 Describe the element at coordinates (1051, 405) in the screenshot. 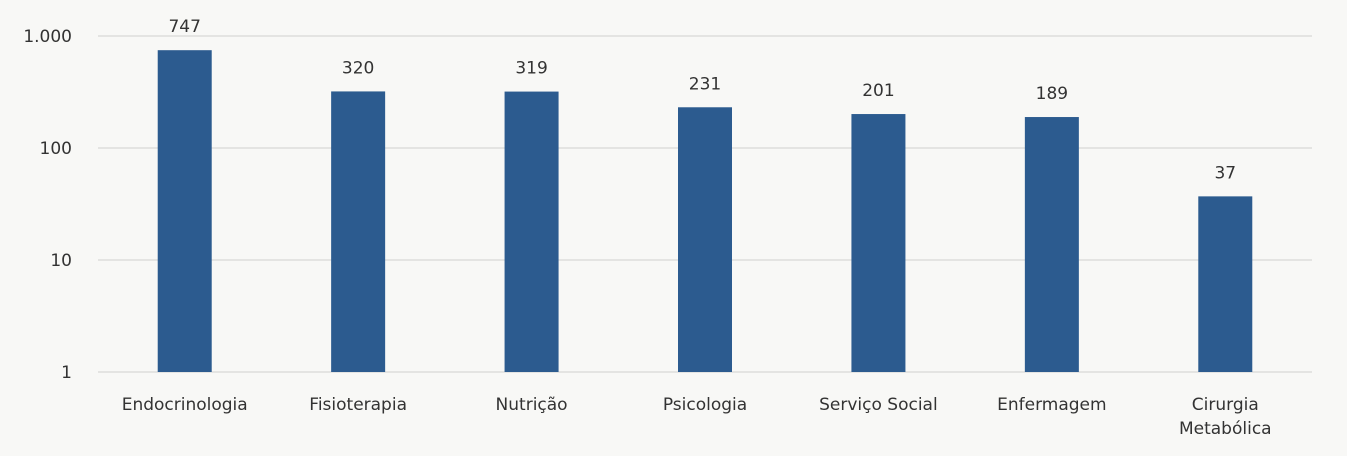

I see `x-tick-label: Enfermagem` at that location.